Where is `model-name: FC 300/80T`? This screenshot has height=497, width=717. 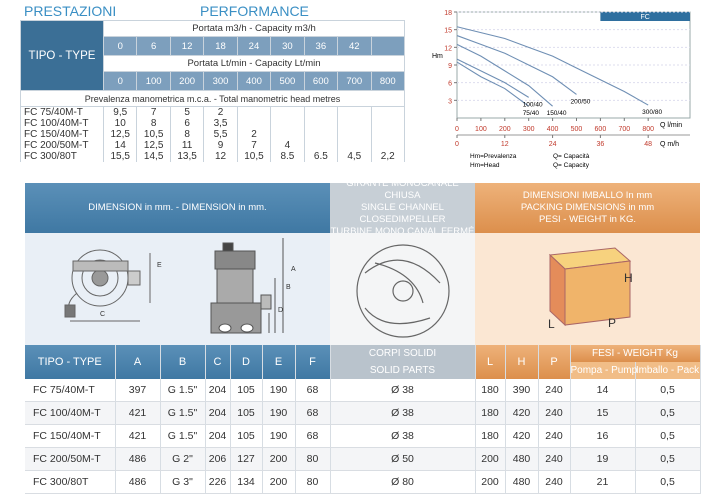
model-name: FC 300/80T is located at coordinates (62, 156).